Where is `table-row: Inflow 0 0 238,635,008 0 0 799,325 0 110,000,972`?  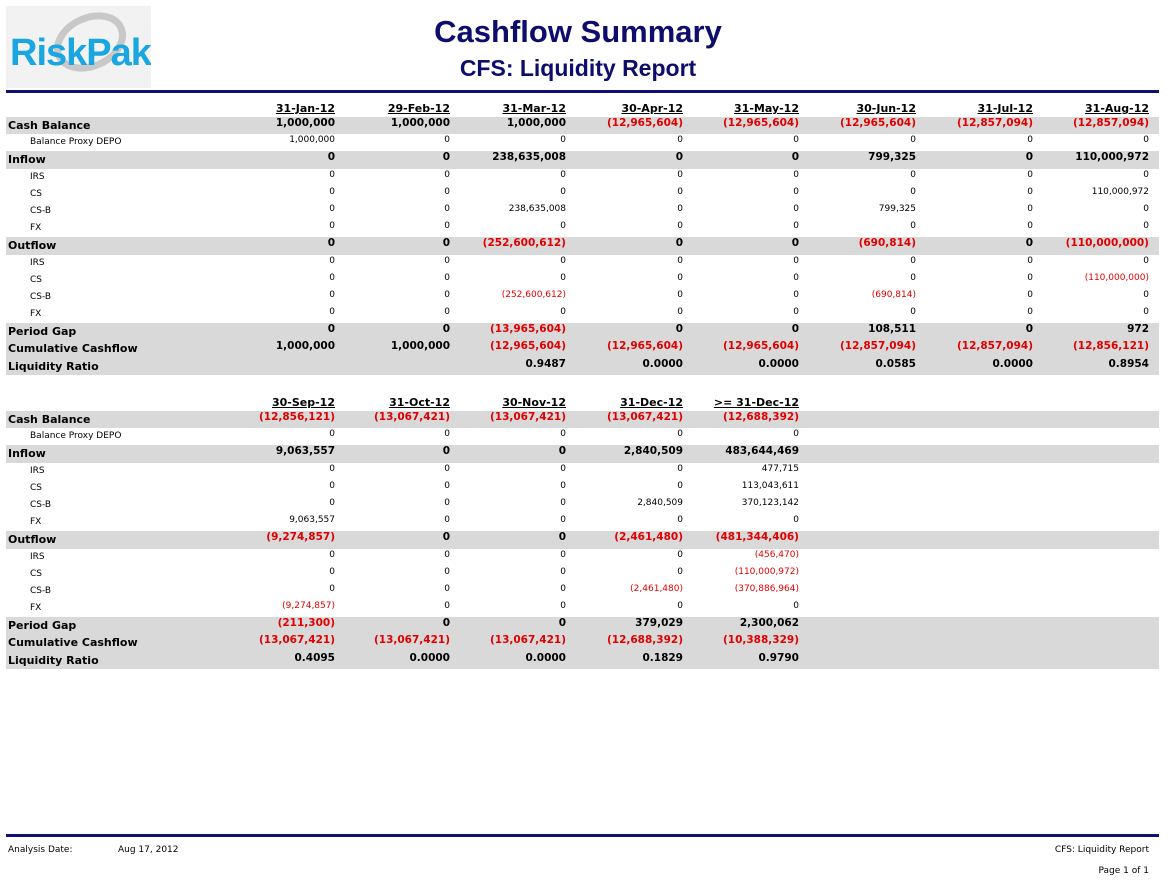 table-row: Inflow 0 0 238,635,008 0 0 799,325 0 110,000,972 is located at coordinates (582, 160).